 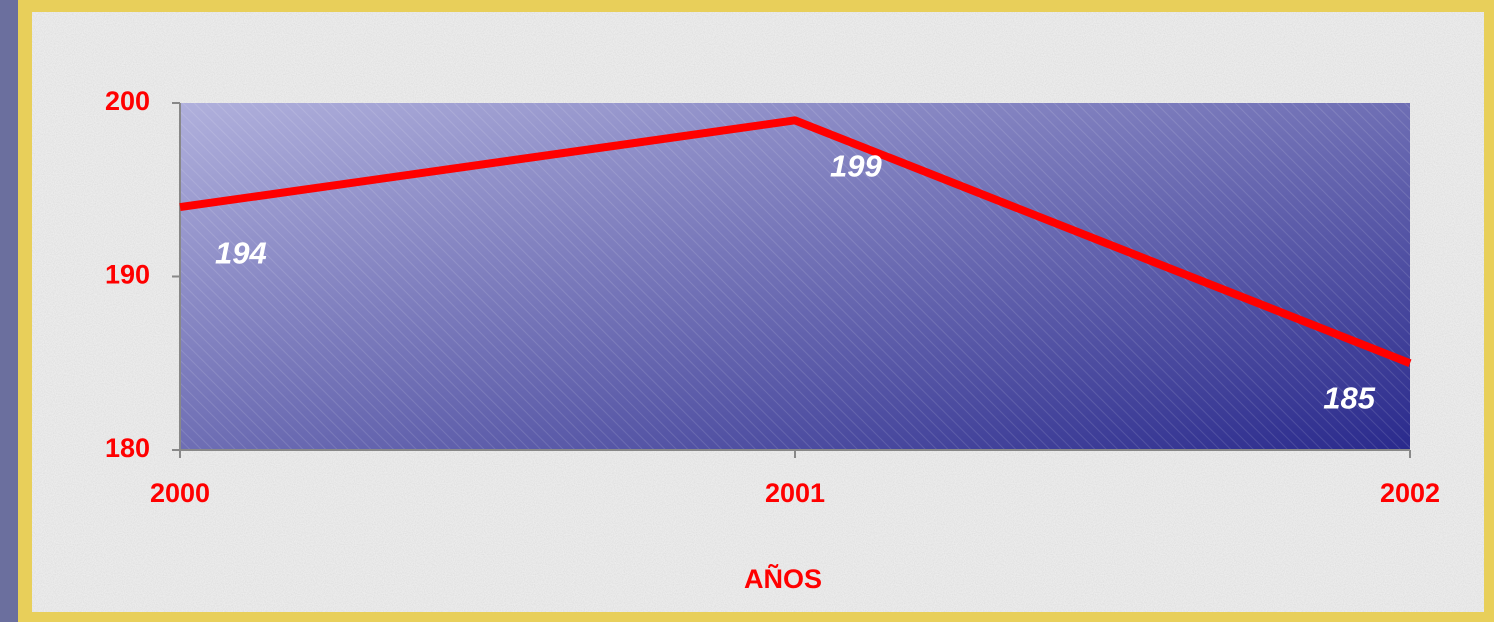 I want to click on data-label: 199, so click(x=856, y=166).